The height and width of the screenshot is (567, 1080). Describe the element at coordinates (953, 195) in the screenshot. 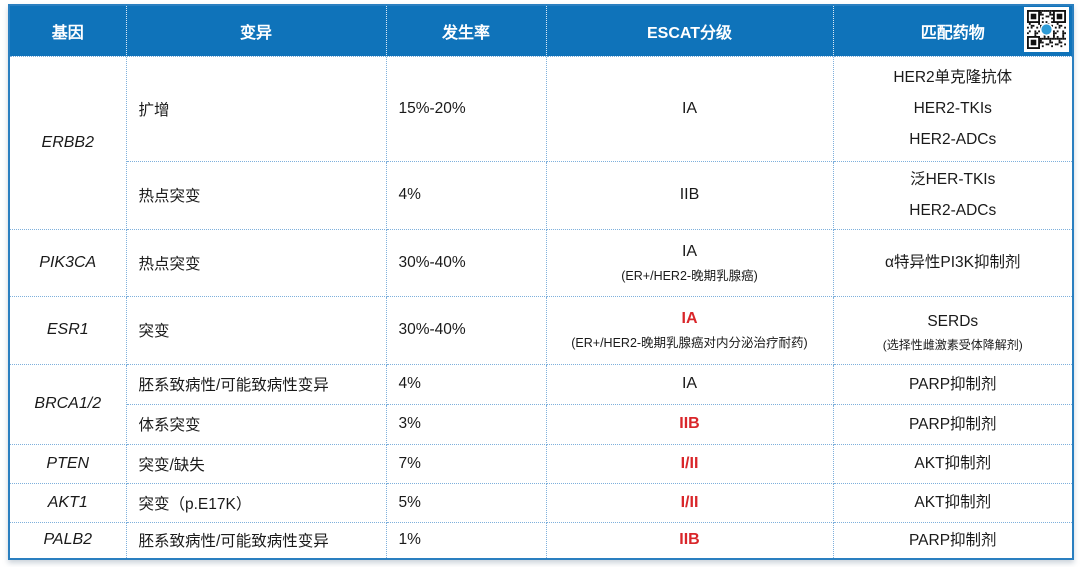

I see `drugs-cell: 泛HER-TKIs HER2-ADCs` at that location.